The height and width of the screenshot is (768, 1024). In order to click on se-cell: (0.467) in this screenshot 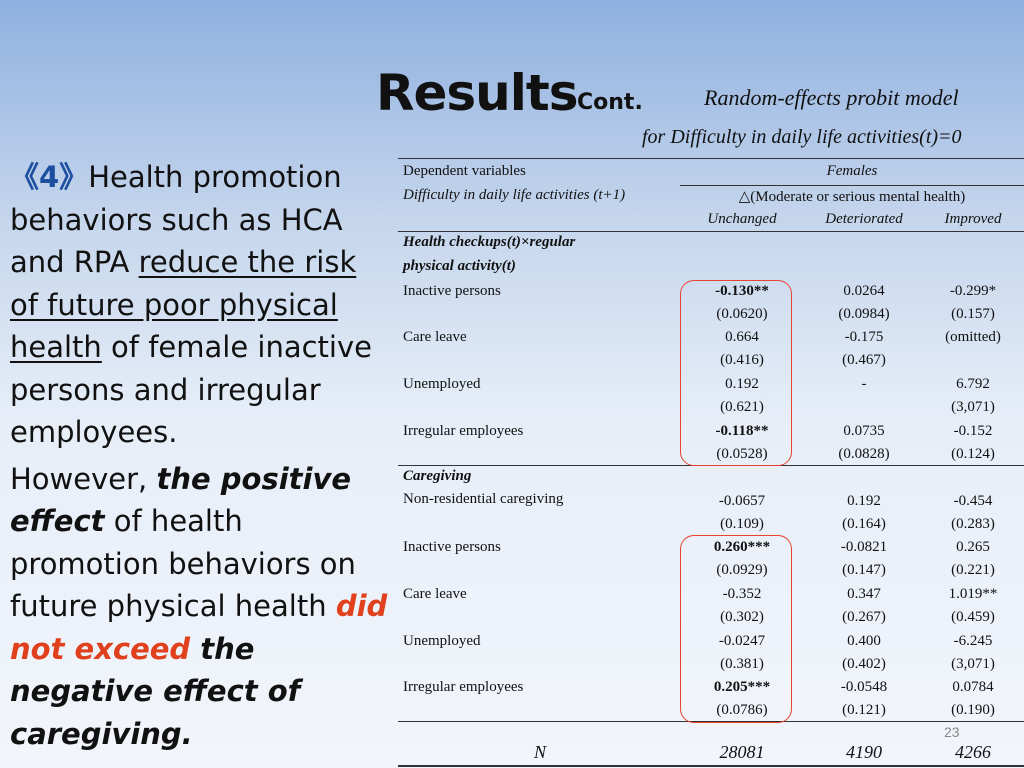, I will do `click(864, 360)`.